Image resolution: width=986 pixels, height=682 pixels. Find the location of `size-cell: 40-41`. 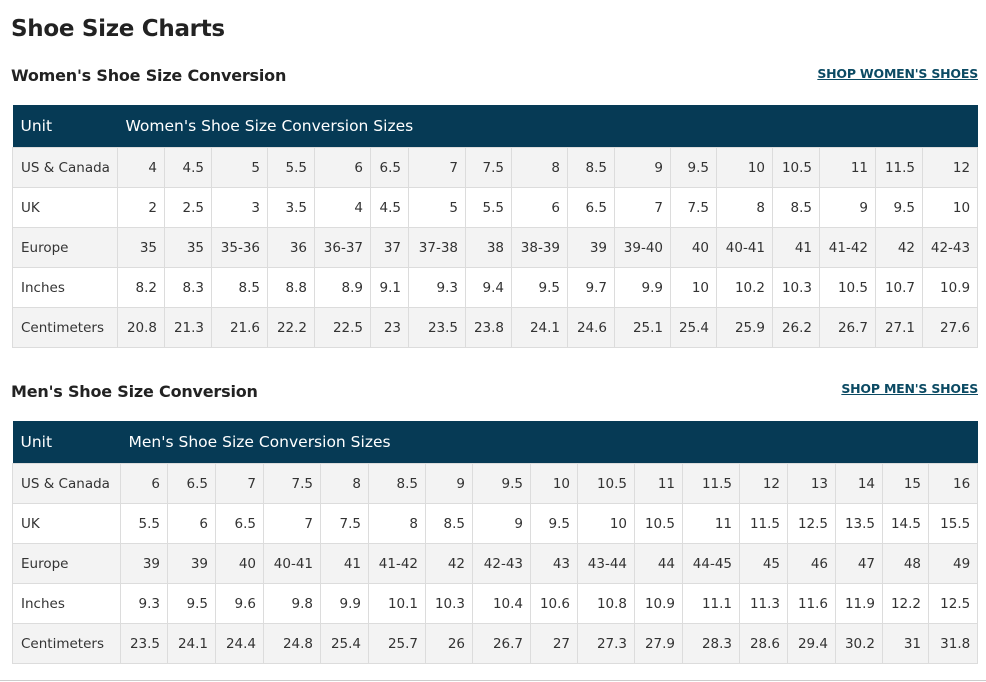

size-cell: 40-41 is located at coordinates (744, 247).